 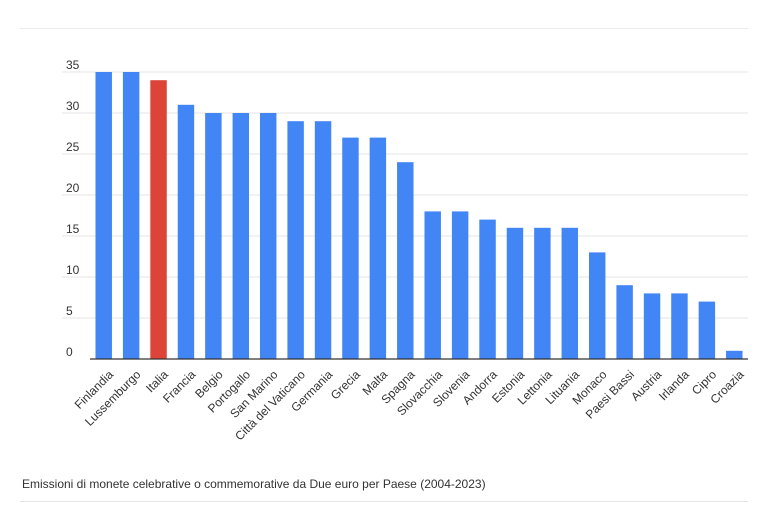 I want to click on bar-monaco, so click(x=597, y=305).